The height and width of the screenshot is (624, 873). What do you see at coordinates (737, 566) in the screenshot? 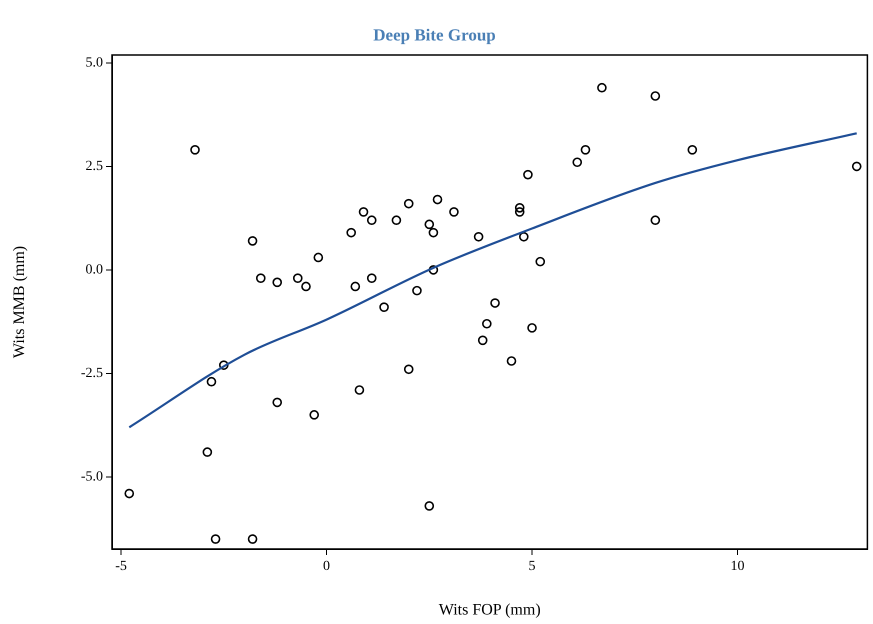
I see `x-tick-label: 10` at bounding box center [737, 566].